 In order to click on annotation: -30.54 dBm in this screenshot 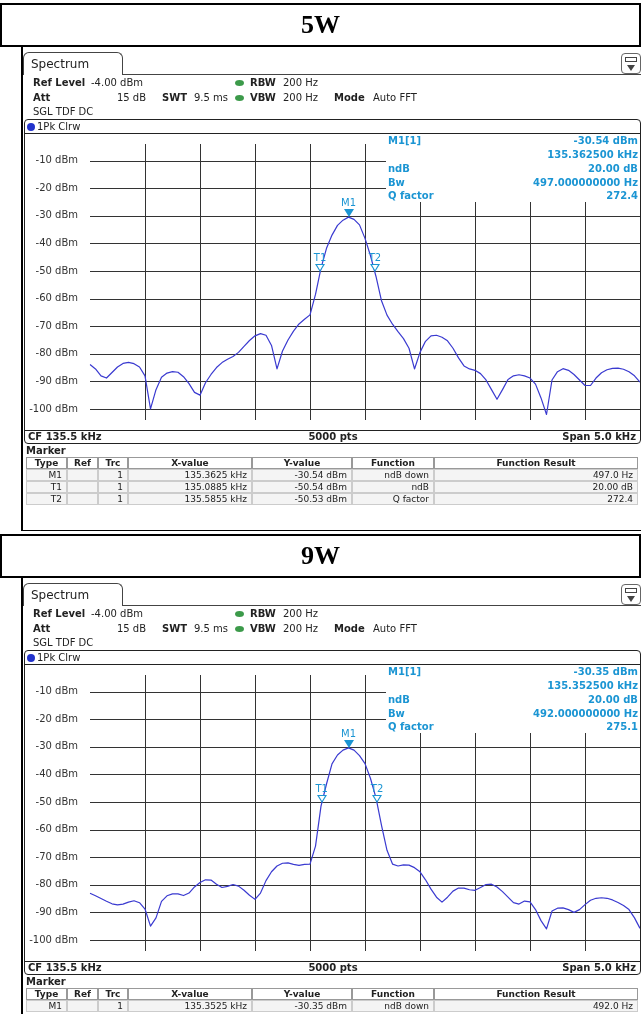, I will do `click(605, 141)`.